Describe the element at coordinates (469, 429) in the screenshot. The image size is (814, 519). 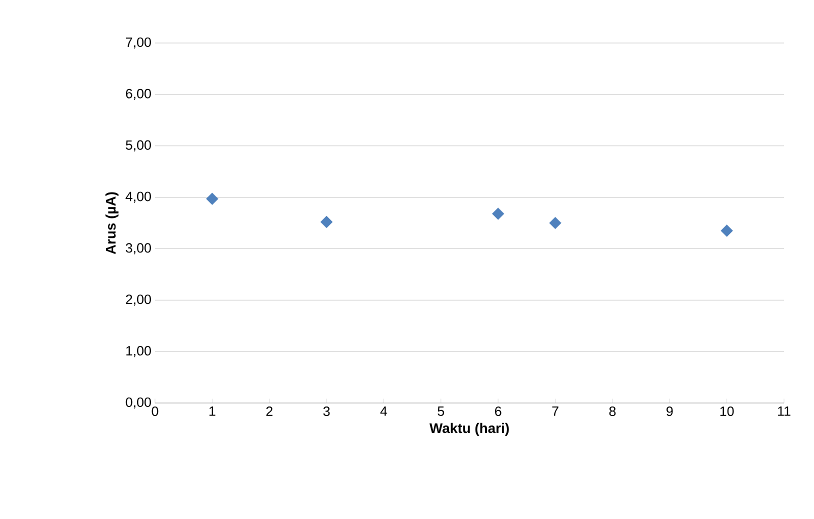
I see `x-axis-title: Waktu (hari)` at that location.